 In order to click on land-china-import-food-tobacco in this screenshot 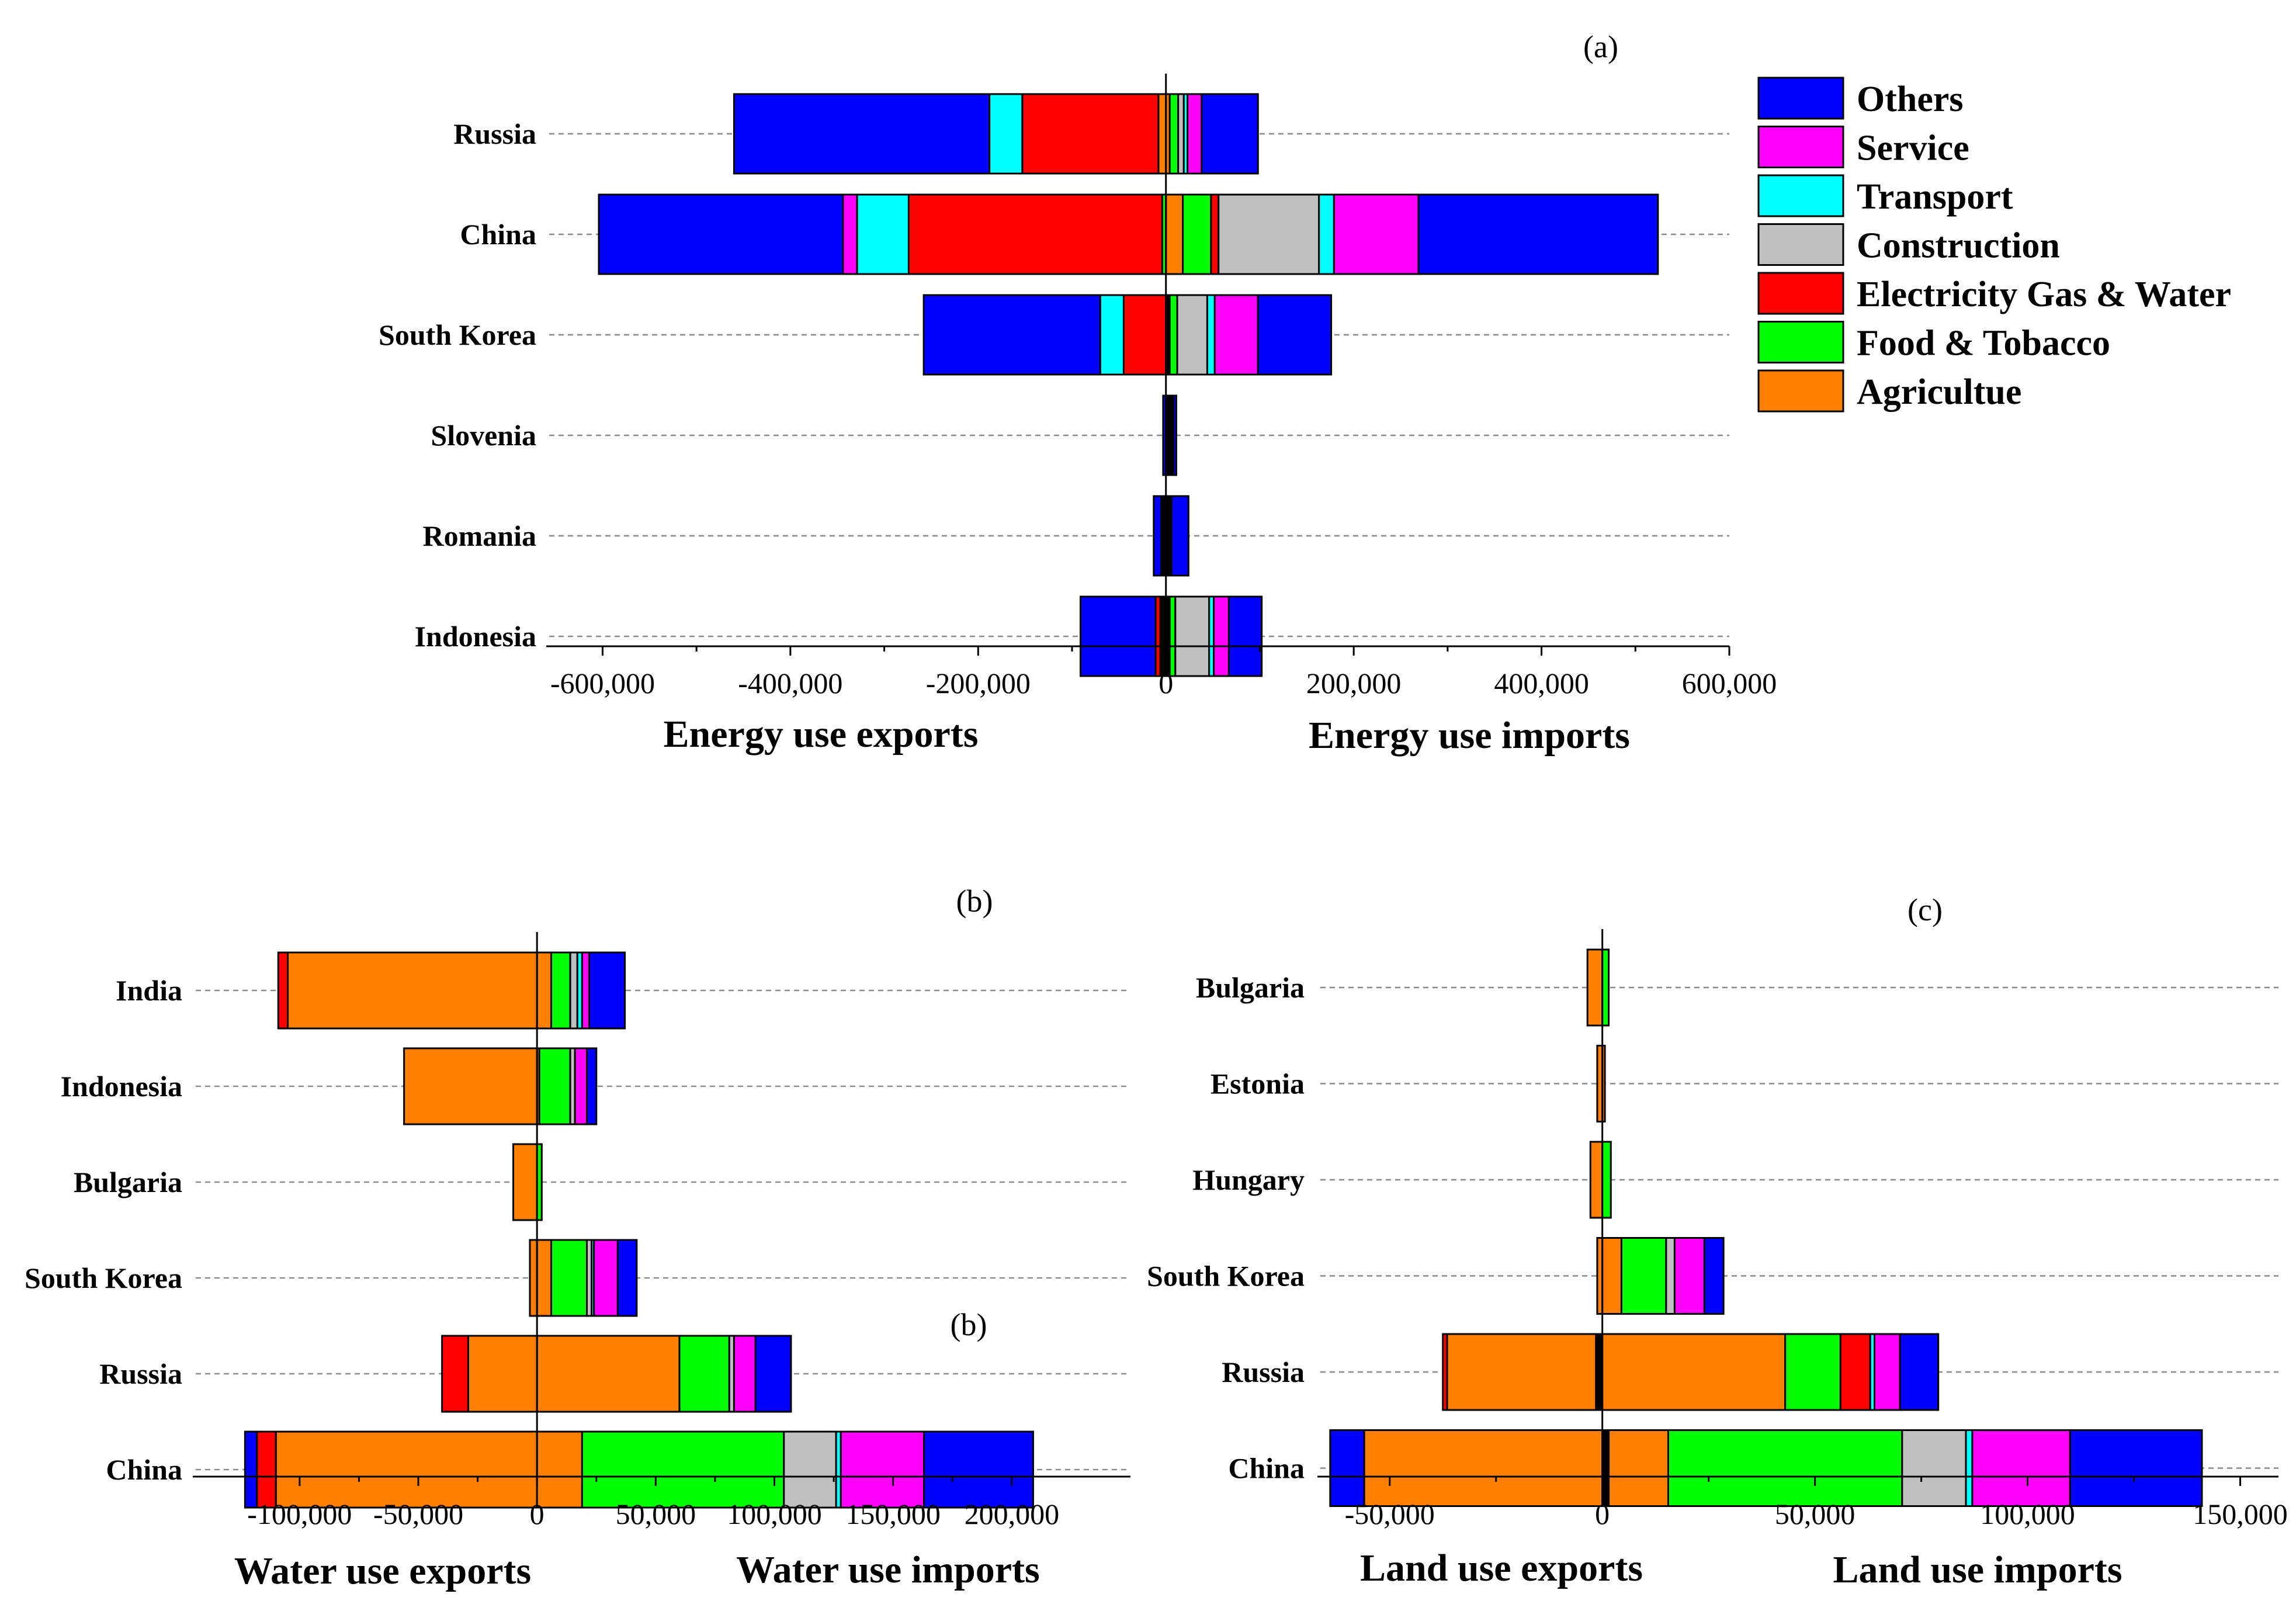, I will do `click(1785, 1468)`.